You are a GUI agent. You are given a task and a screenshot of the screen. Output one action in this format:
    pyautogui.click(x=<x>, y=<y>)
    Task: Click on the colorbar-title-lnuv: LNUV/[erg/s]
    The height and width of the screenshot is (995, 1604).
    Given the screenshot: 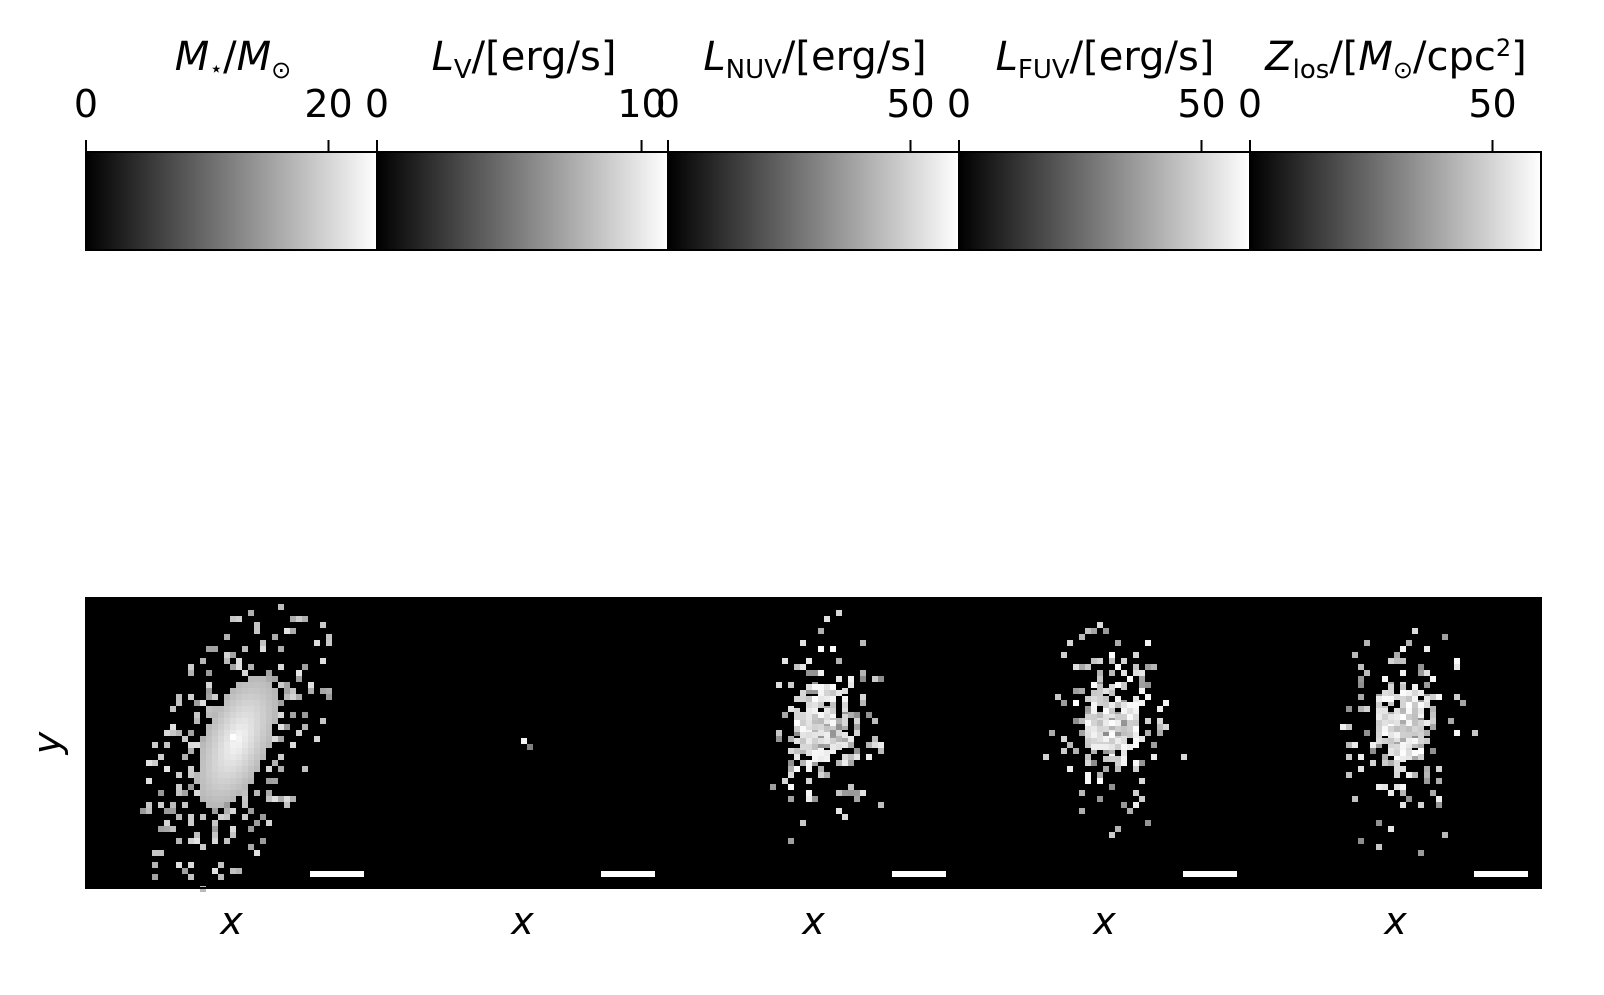 What is the action you would take?
    pyautogui.click(x=814, y=59)
    